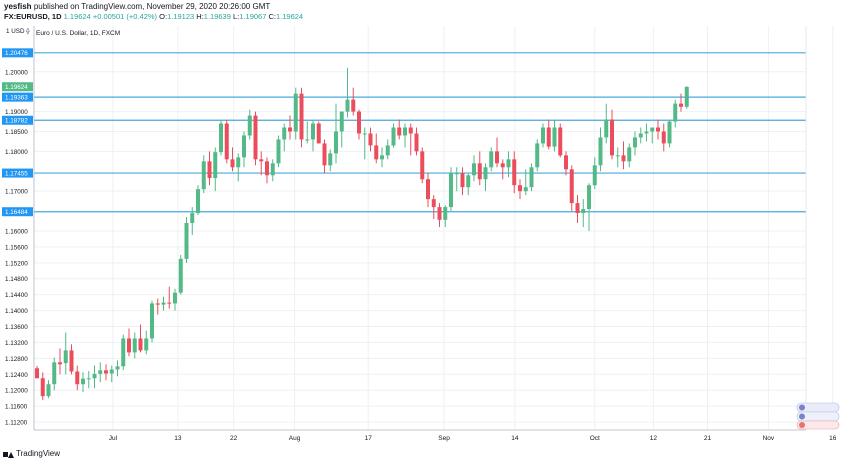 Image resolution: width=844 pixels, height=463 pixels. What do you see at coordinates (369, 438) in the screenshot?
I see `x-tick-label: 17` at bounding box center [369, 438].